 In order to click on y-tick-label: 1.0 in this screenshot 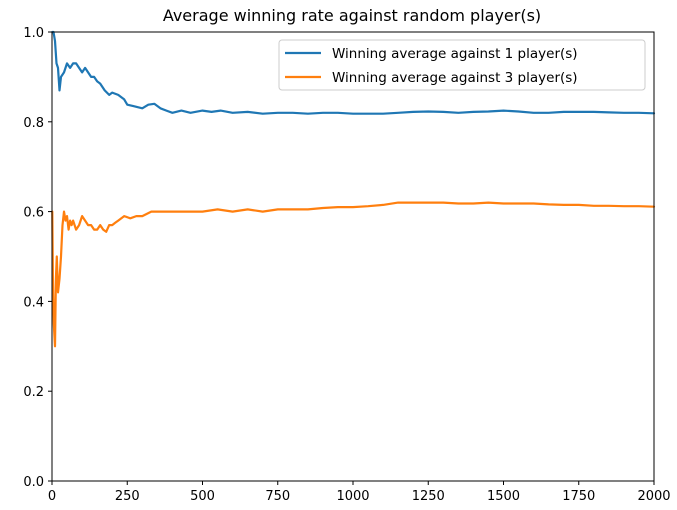, I will do `click(33, 33)`.